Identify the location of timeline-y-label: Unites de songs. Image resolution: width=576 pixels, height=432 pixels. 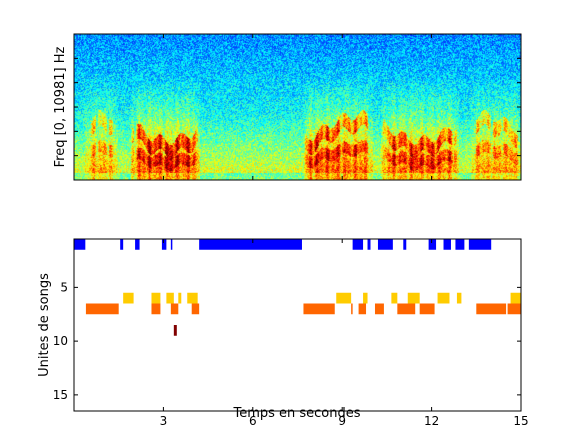
(44, 325).